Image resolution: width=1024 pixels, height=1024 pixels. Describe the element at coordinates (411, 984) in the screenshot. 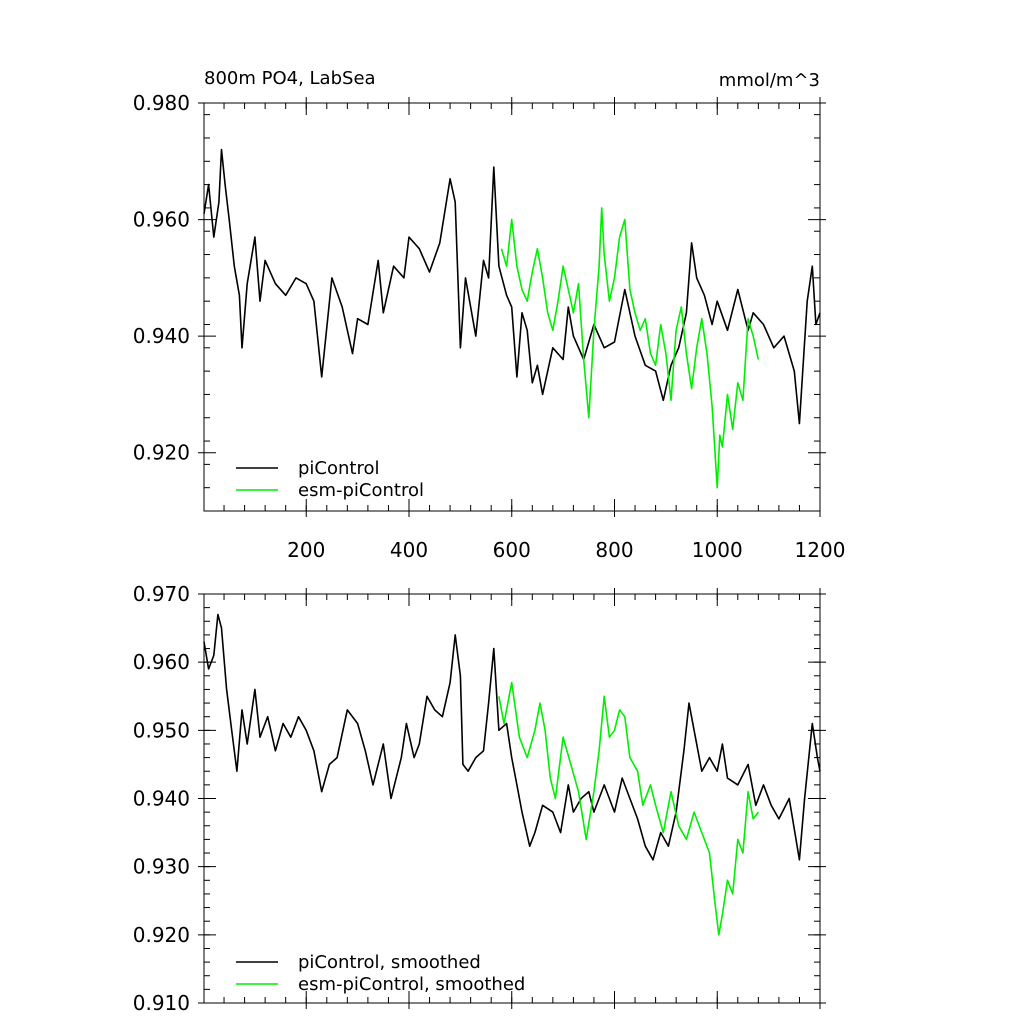

I see `legend-label-esm-picontrol-smoothed: esm-piControl, smoothed` at that location.